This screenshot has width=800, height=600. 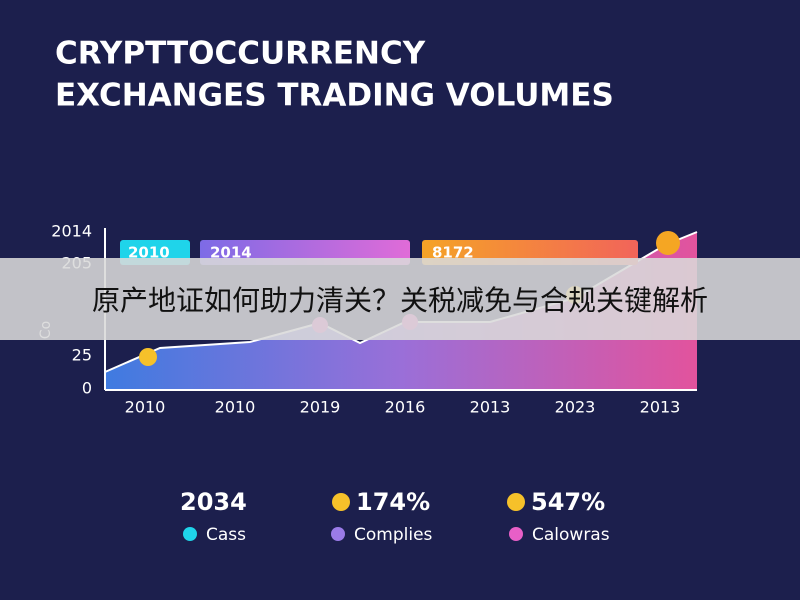 What do you see at coordinates (405, 407) in the screenshot?
I see `x-tick-label: 2016` at bounding box center [405, 407].